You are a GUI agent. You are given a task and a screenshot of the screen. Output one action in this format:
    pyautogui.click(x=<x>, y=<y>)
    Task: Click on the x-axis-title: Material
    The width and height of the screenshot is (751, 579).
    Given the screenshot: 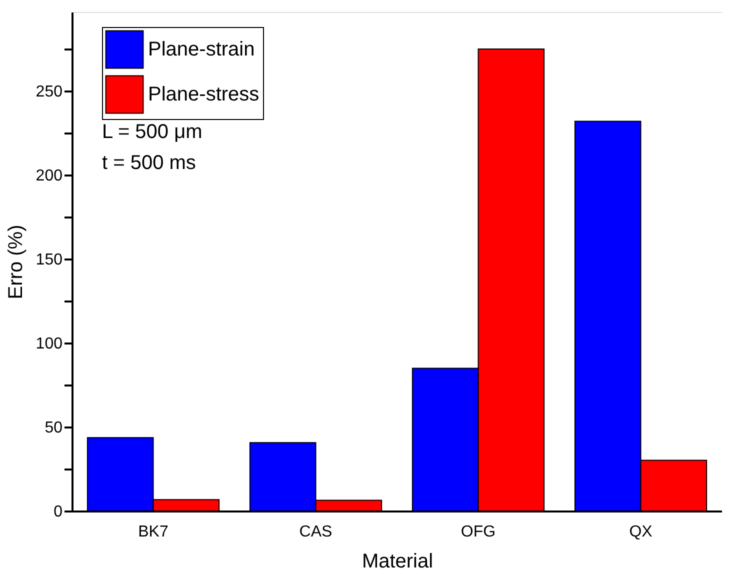 What is the action you would take?
    pyautogui.click(x=398, y=561)
    